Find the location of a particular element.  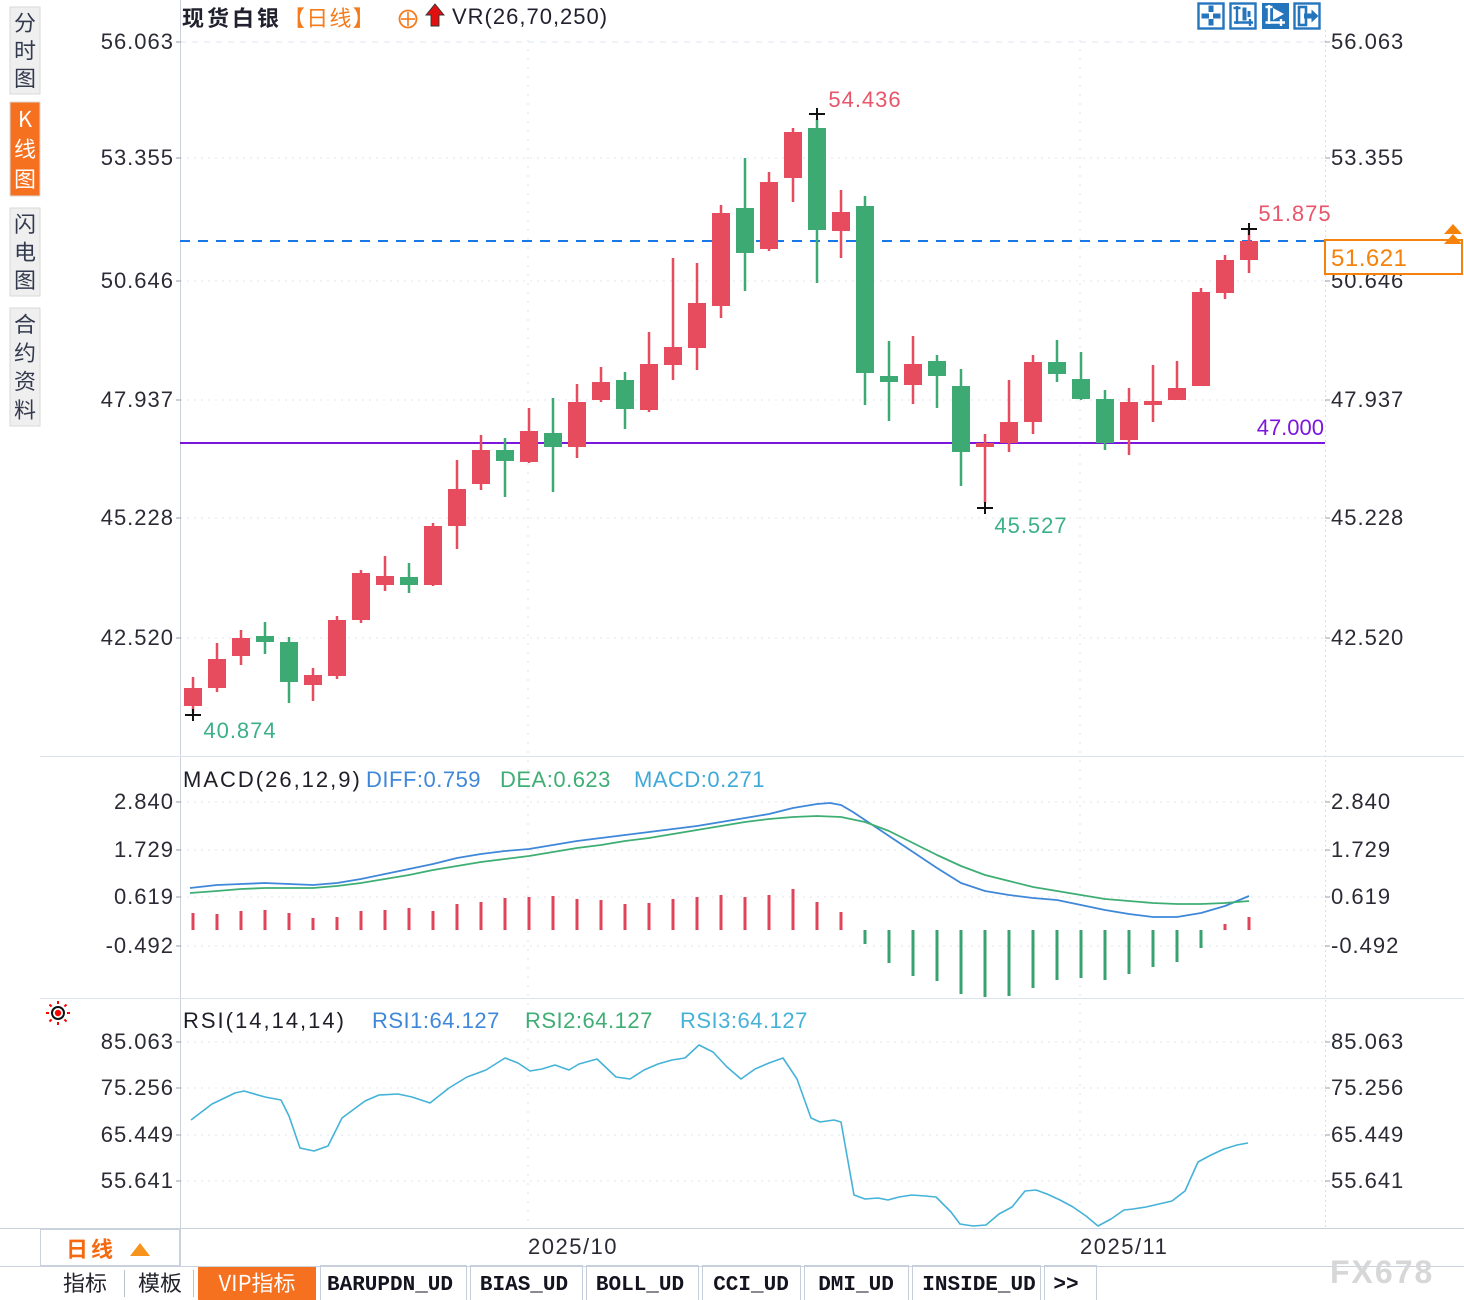

svg-text: BARUPDN_UD is located at coordinates (390, 1285).